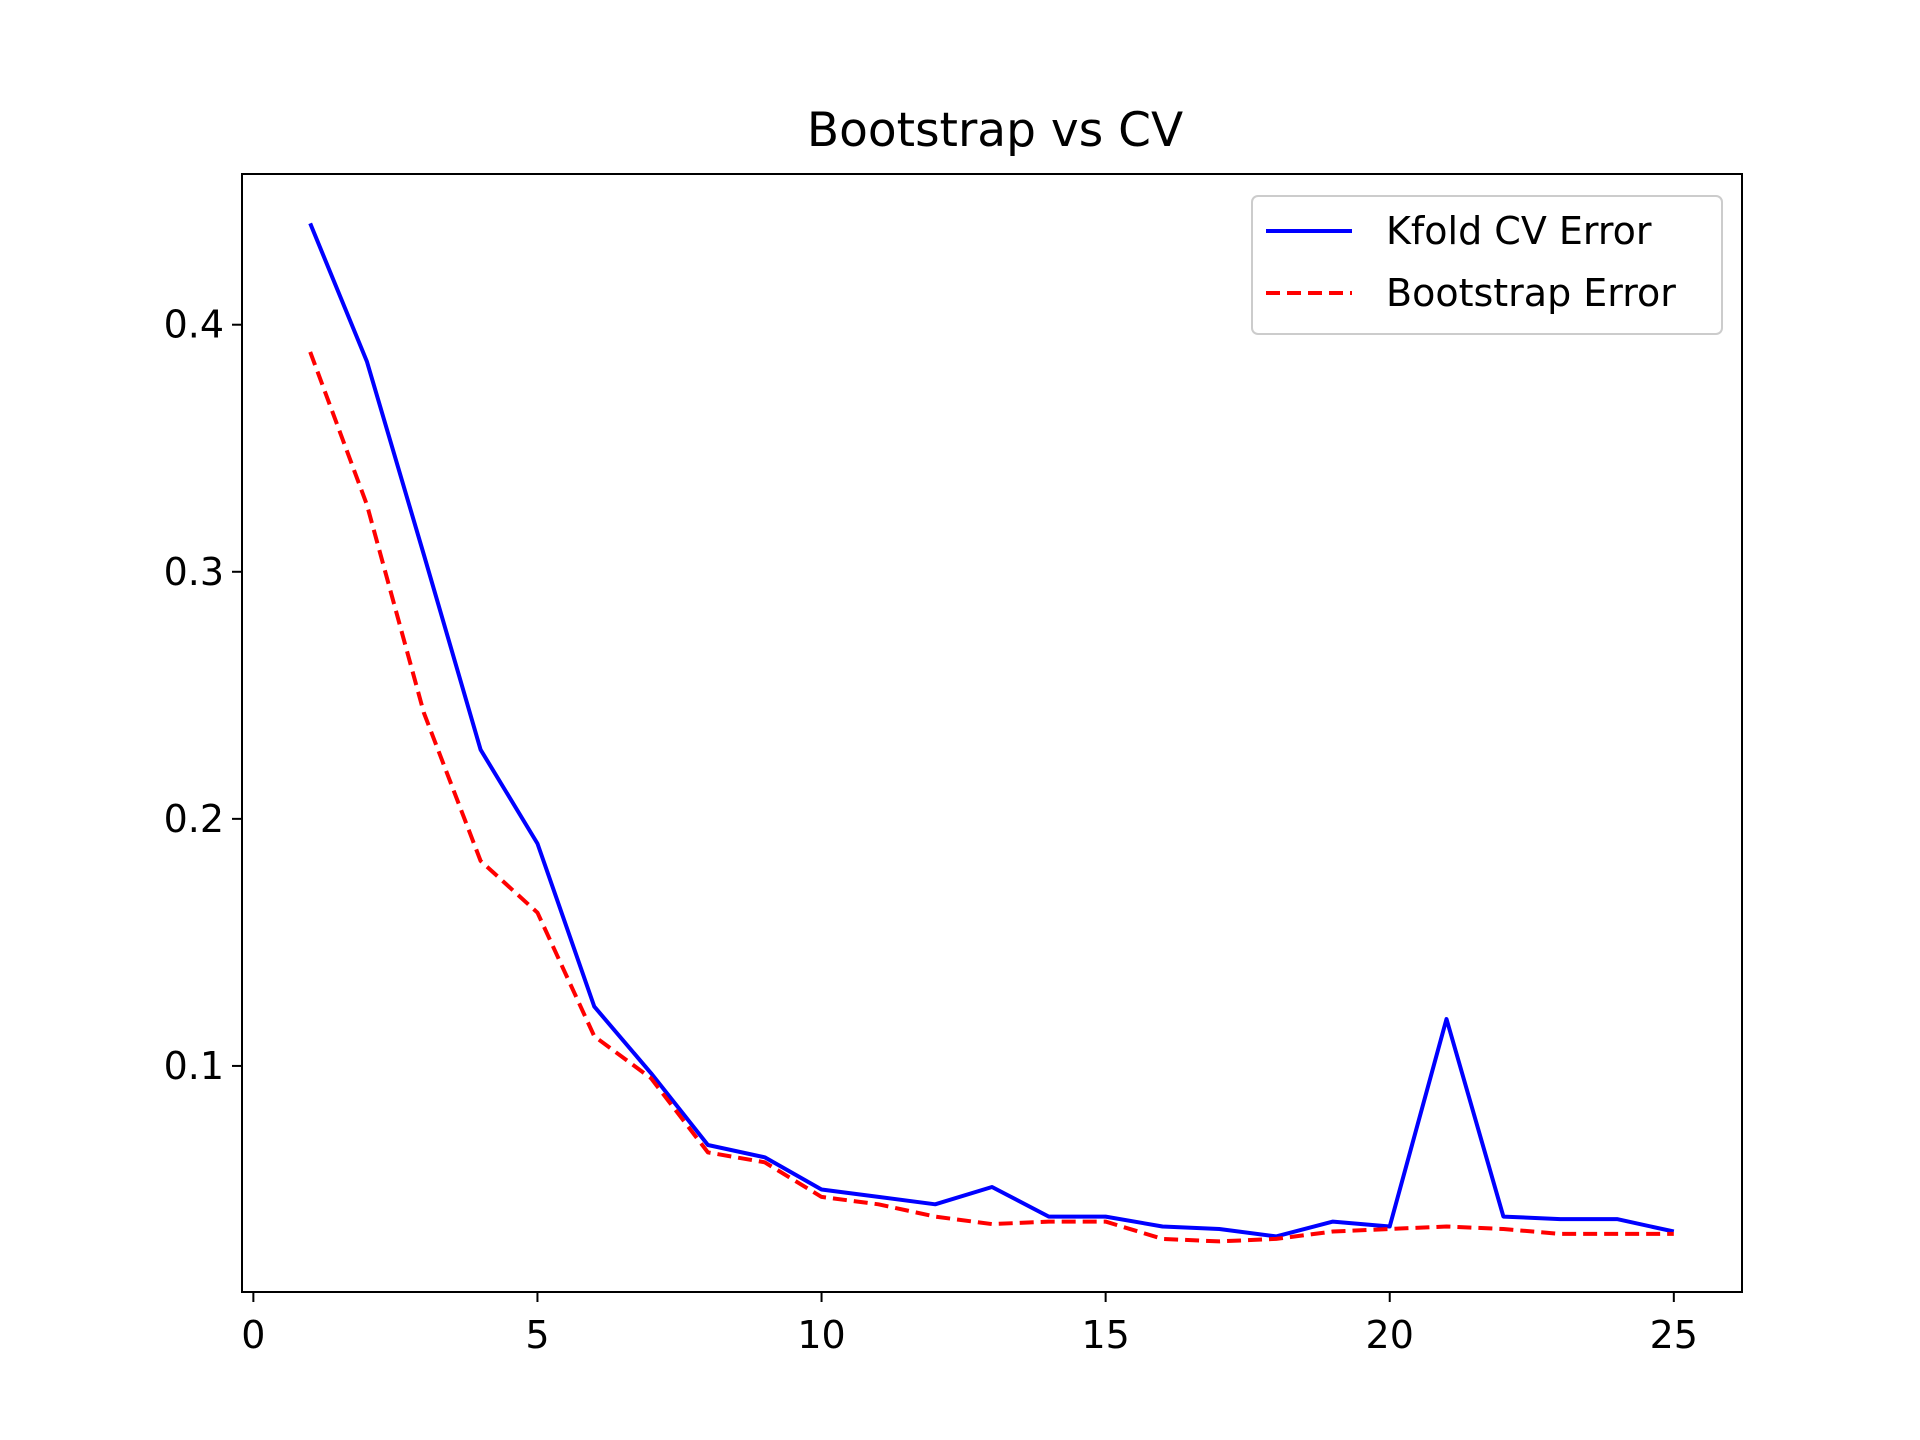  What do you see at coordinates (194, 572) in the screenshot?
I see `y-tick-label: 0.3` at bounding box center [194, 572].